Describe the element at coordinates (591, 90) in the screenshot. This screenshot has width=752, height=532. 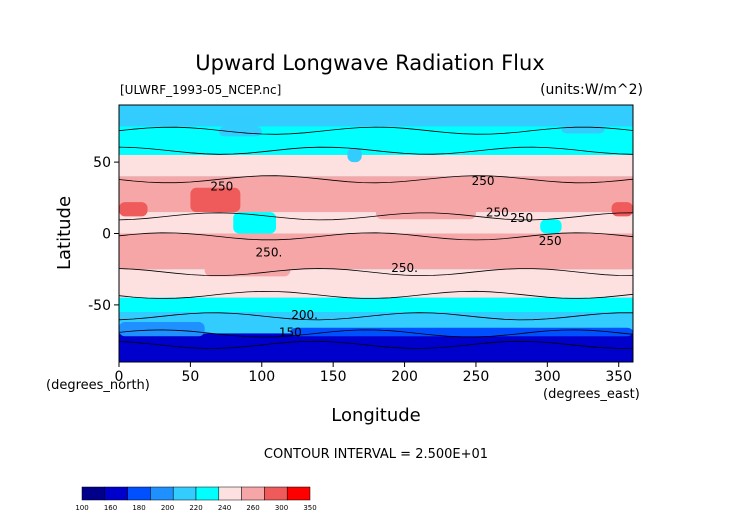
I see `units-label: (units:W/m^2)` at that location.